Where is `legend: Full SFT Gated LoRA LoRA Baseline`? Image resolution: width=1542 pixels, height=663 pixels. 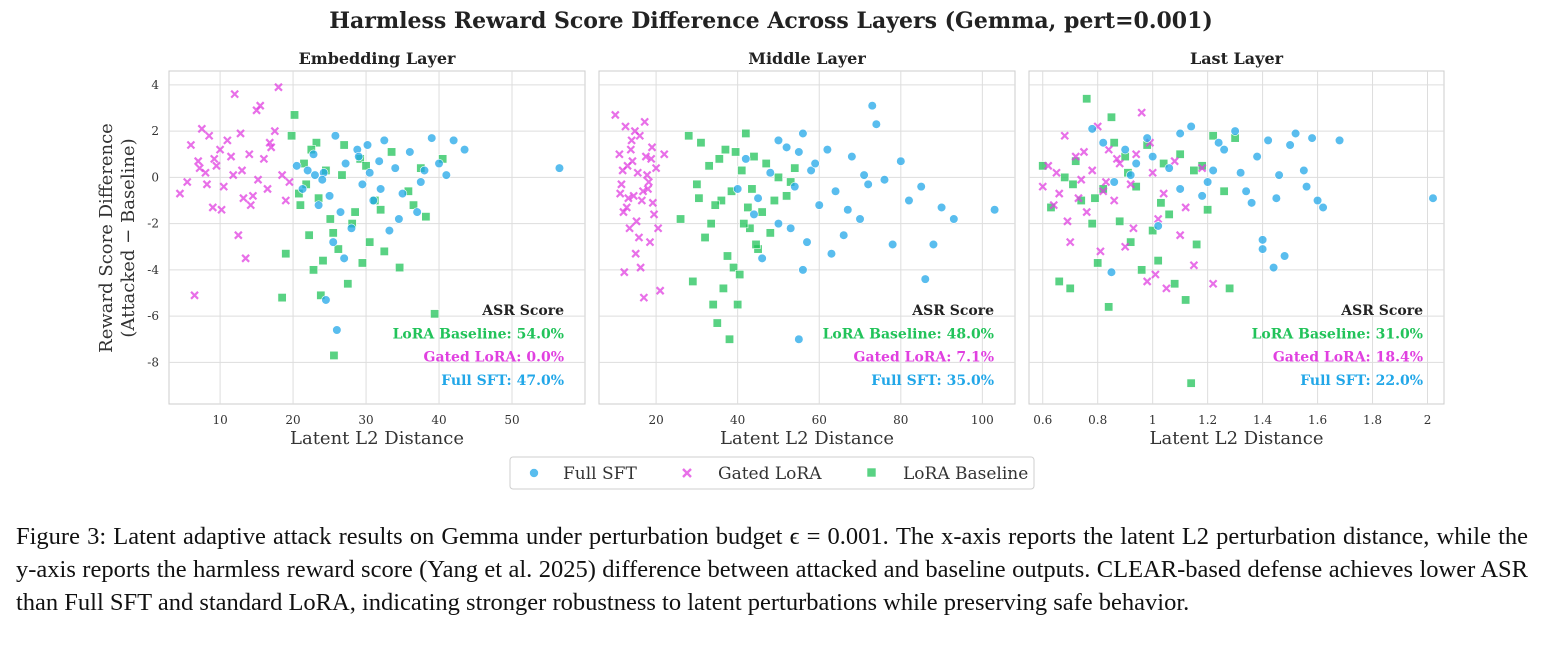
legend: Full SFT Gated LoRA LoRA Baseline is located at coordinates (772, 473).